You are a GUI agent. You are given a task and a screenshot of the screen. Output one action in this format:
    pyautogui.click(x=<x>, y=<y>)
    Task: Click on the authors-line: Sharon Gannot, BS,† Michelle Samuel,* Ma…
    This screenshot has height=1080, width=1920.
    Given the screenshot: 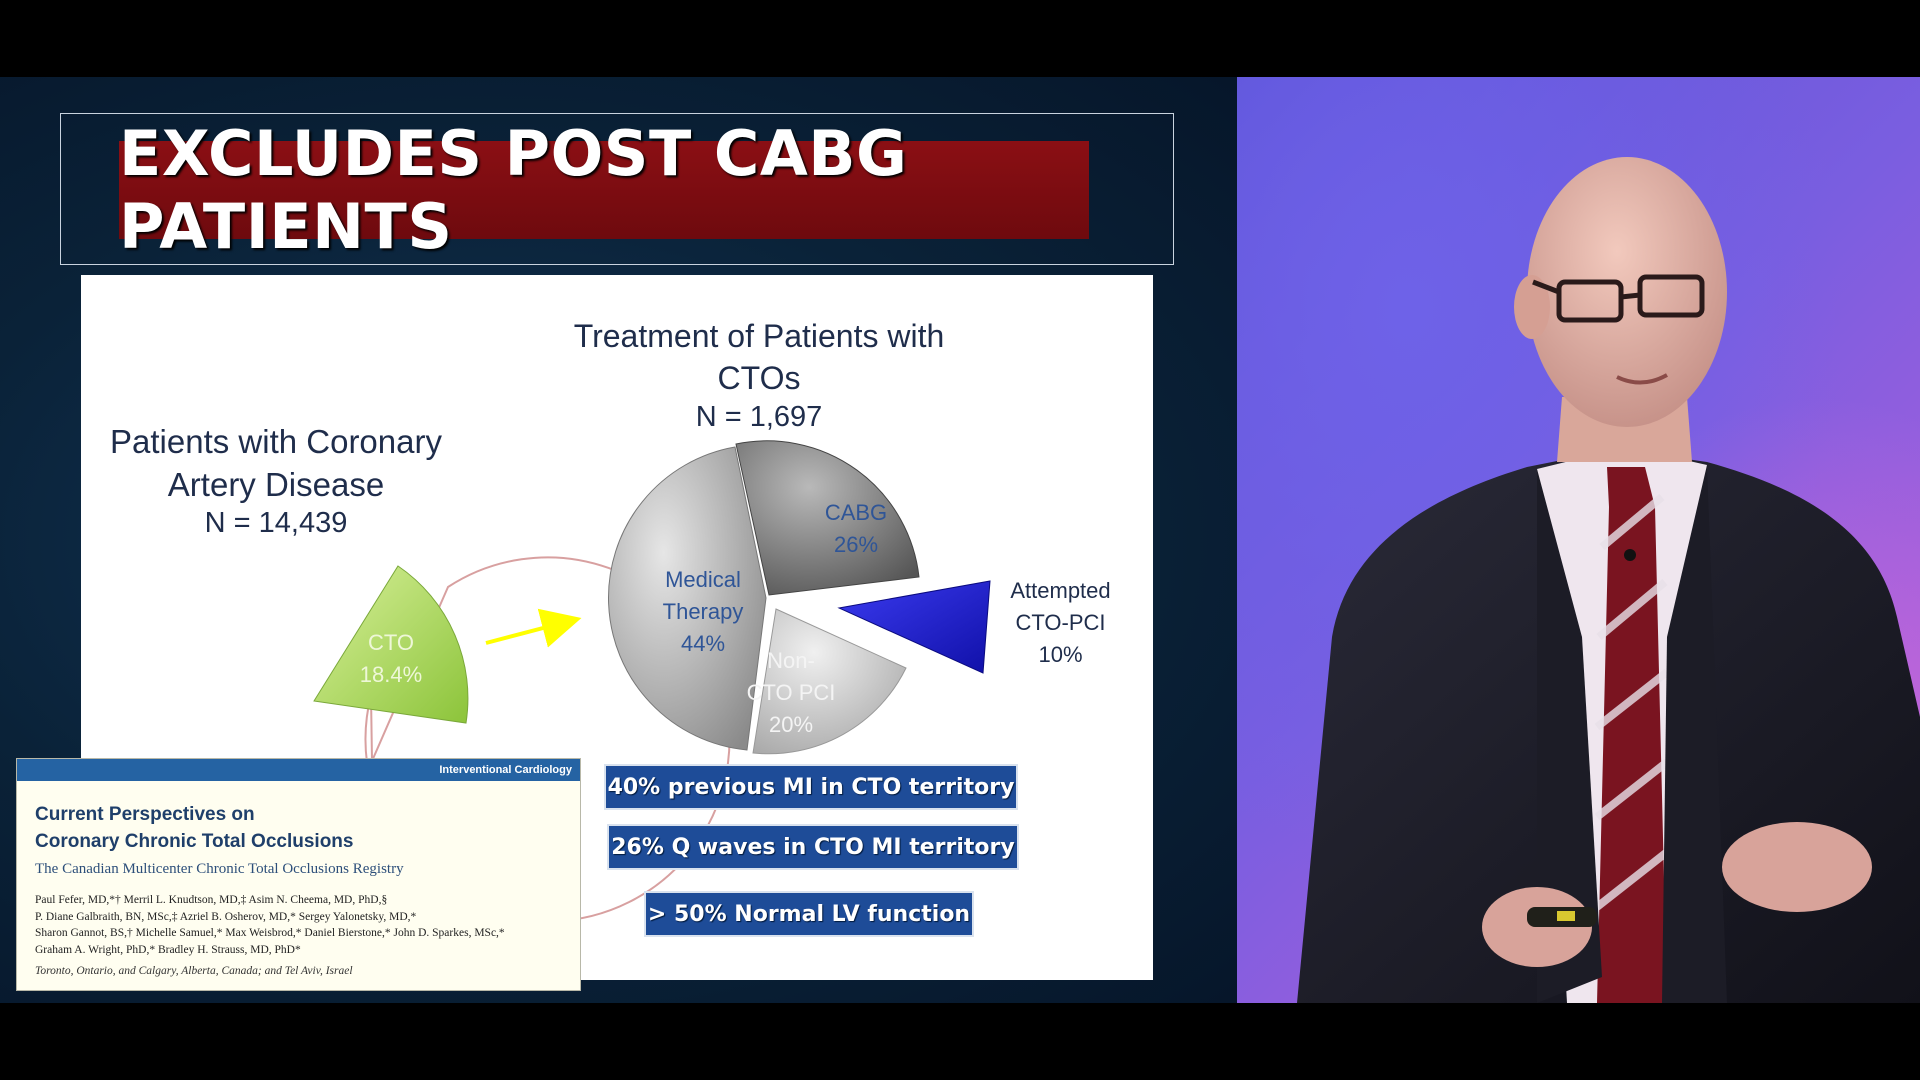 What is the action you would take?
    pyautogui.click(x=270, y=933)
    